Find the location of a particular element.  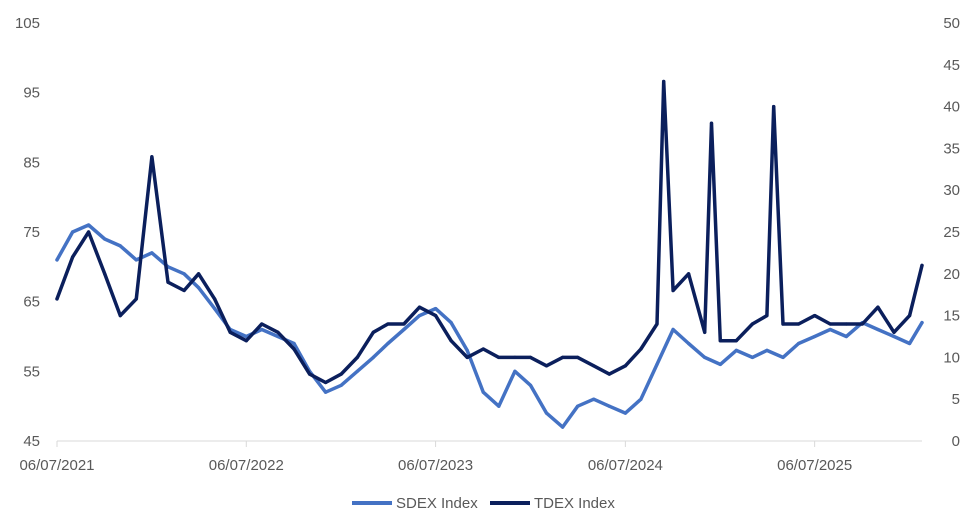

y-right-tick-label: 20 is located at coordinates (951, 274).